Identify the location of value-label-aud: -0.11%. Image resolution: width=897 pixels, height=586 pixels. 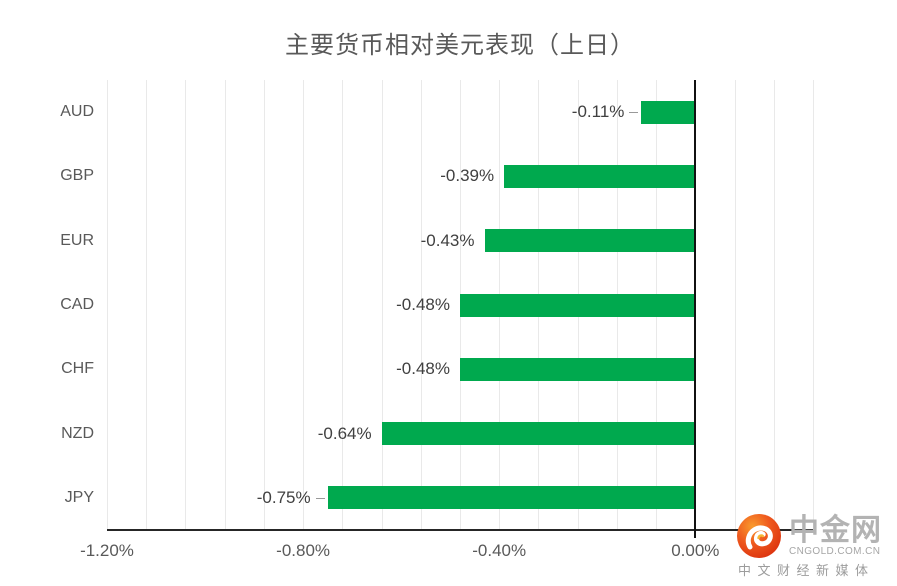
(598, 112).